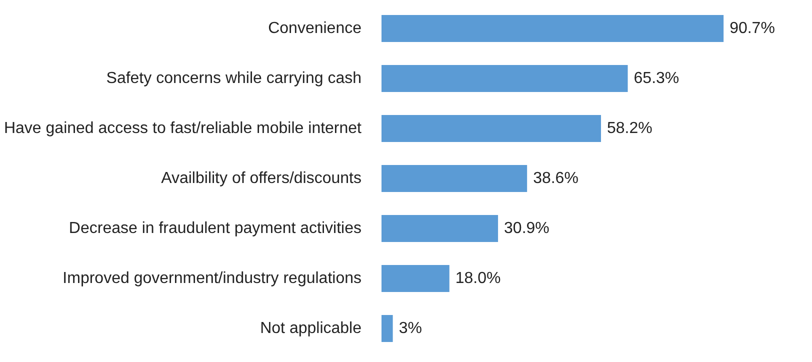 Image resolution: width=812 pixels, height=362 pixels. I want to click on data-label: 65.3%, so click(657, 78).